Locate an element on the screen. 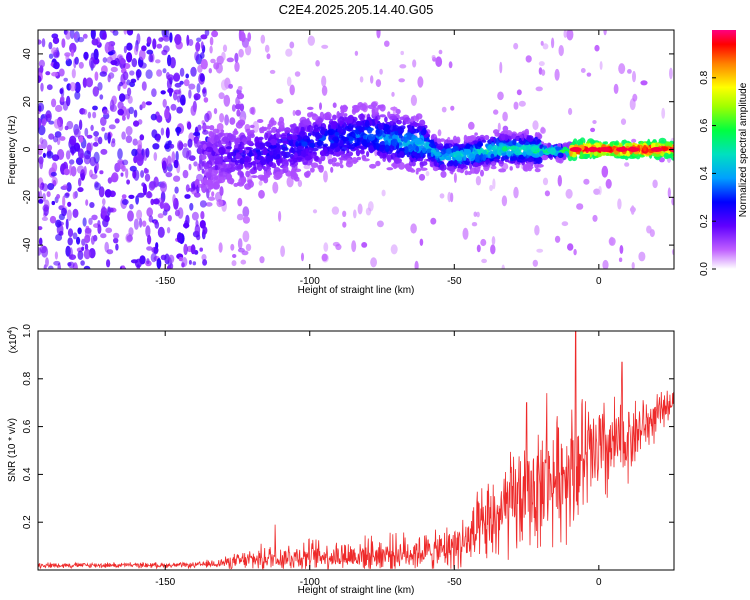  spectrogram-y-tick-label: -20 is located at coordinates (27, 197).